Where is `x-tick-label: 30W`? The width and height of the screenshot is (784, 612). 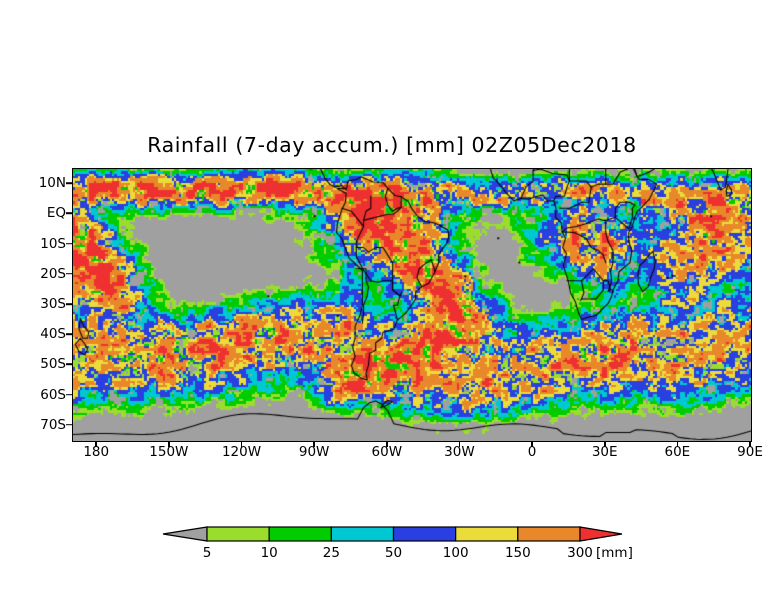
x-tick-label: 30W is located at coordinates (459, 452).